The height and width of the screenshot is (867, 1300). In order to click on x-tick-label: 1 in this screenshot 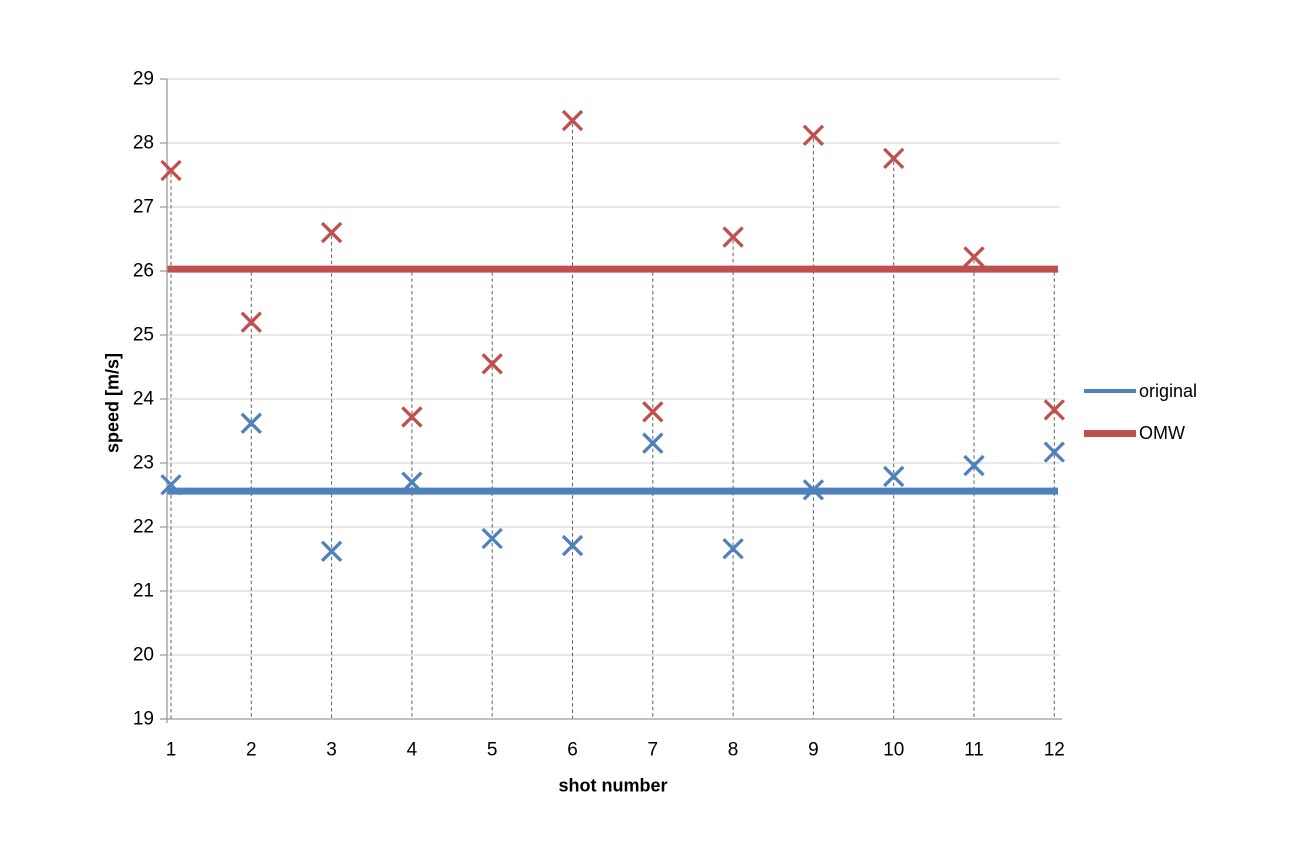, I will do `click(171, 750)`.